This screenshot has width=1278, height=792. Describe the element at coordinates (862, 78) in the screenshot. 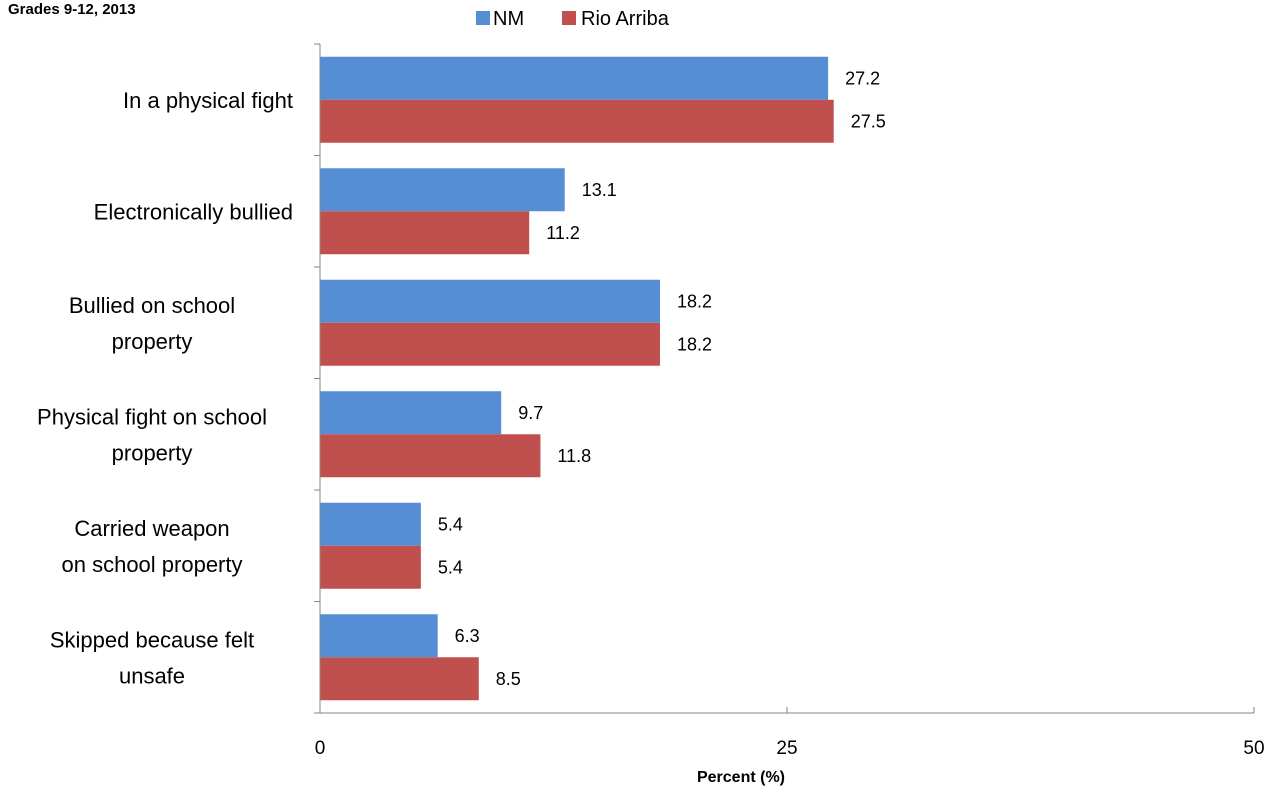

I see `data-label: 27.2` at that location.